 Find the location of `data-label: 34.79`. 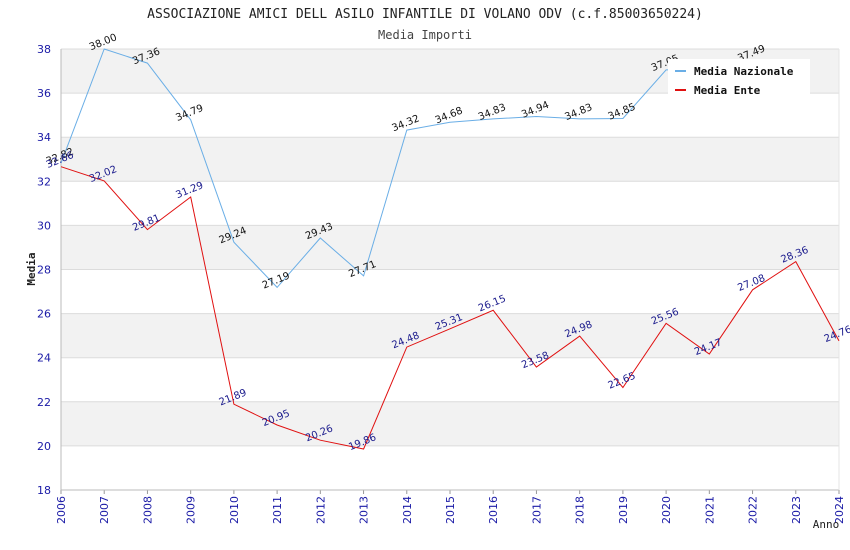

data-label: 34.79 is located at coordinates (189, 113).